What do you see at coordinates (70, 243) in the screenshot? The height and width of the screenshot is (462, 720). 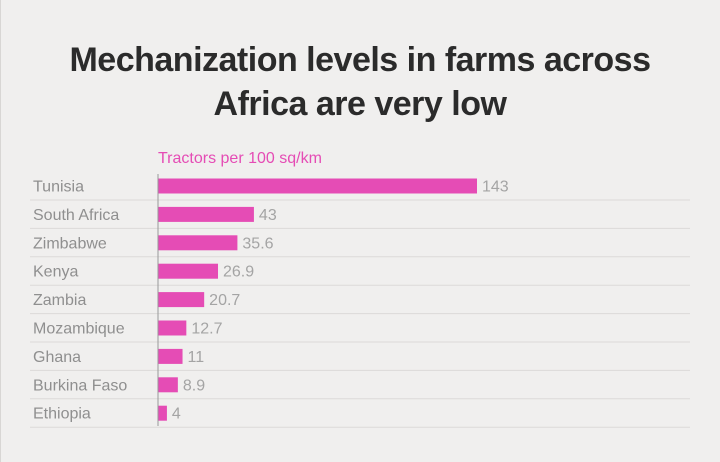 I see `category-label: Zimbabwe` at bounding box center [70, 243].